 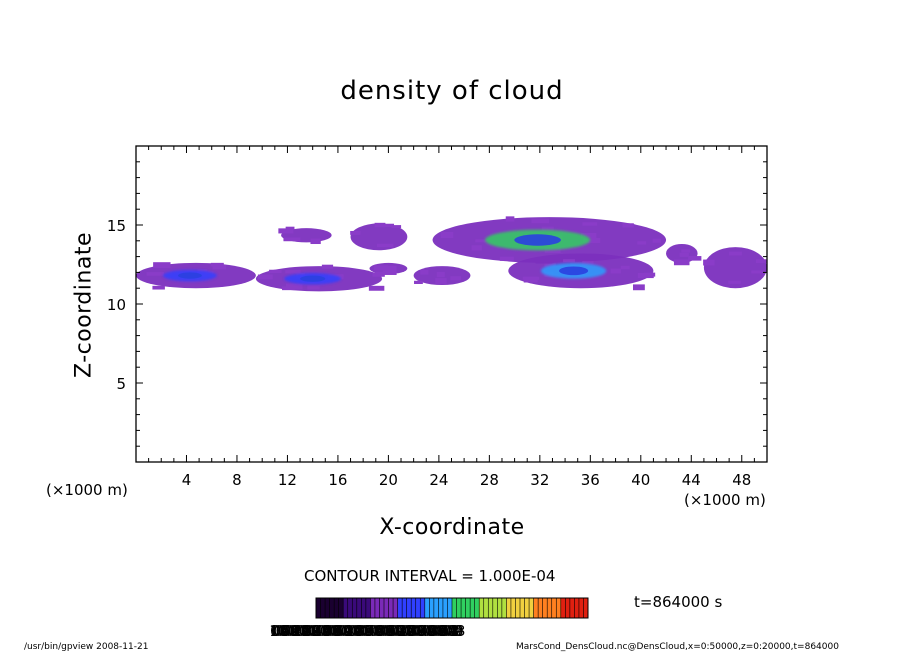 I want to click on colorbar, so click(x=452, y=608).